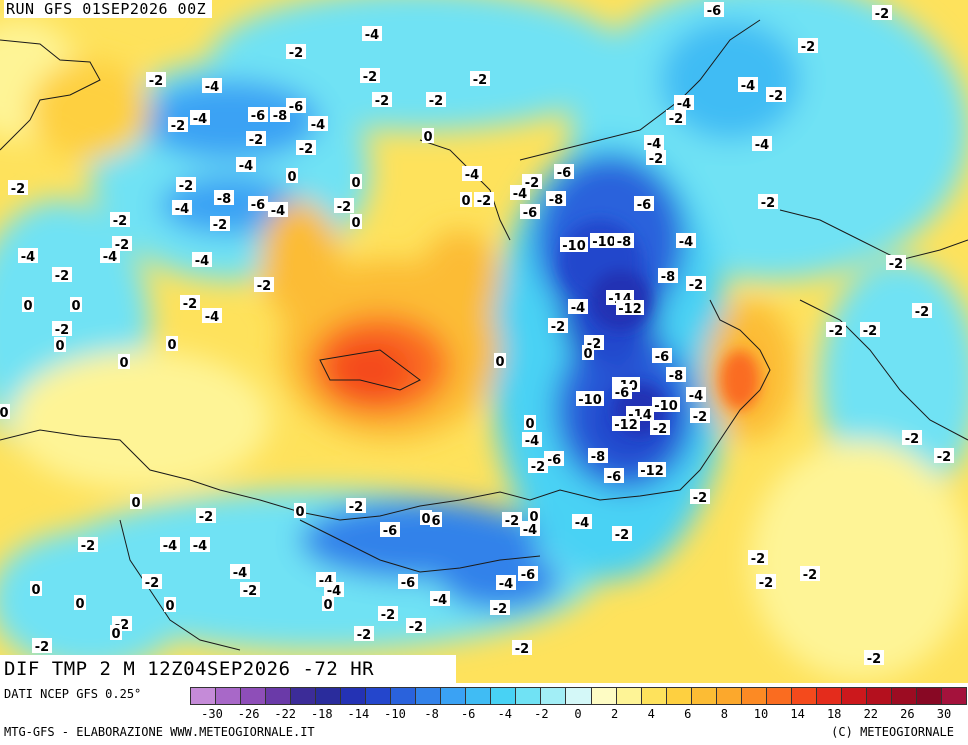  Describe the element at coordinates (797, 714) in the screenshot. I see `colorbar-tick-label: 14` at that location.